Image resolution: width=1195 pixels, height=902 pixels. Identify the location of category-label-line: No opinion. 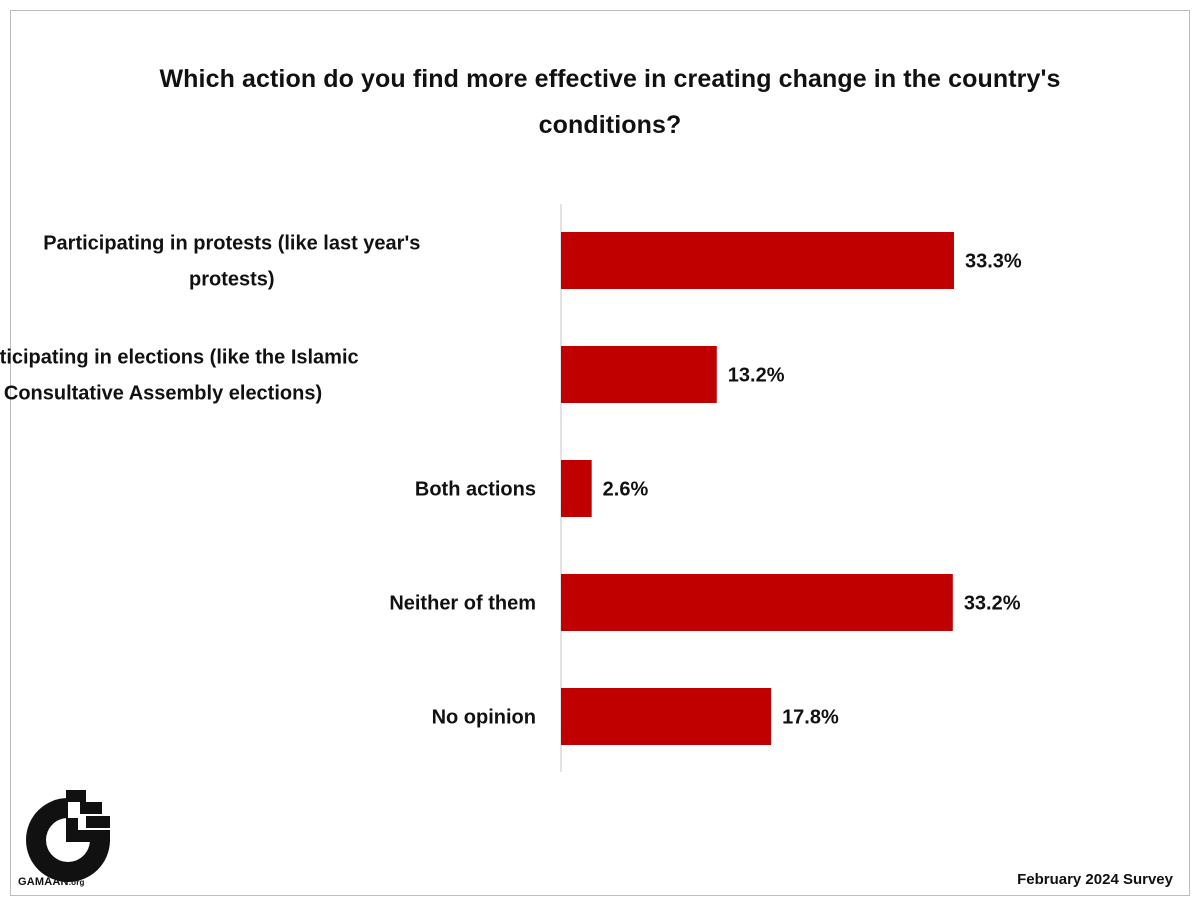
(484, 718).